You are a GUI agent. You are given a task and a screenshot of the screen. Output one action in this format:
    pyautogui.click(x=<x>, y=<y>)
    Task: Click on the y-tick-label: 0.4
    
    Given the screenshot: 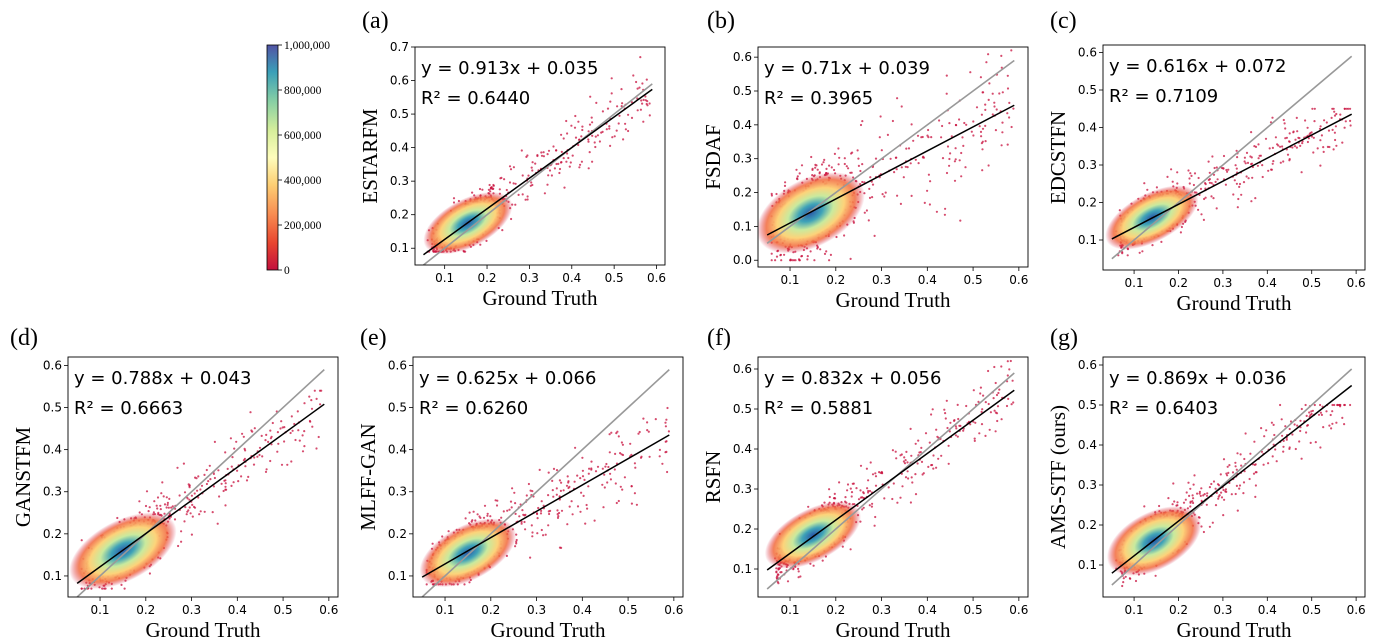 What is the action you would take?
    pyautogui.click(x=742, y=125)
    